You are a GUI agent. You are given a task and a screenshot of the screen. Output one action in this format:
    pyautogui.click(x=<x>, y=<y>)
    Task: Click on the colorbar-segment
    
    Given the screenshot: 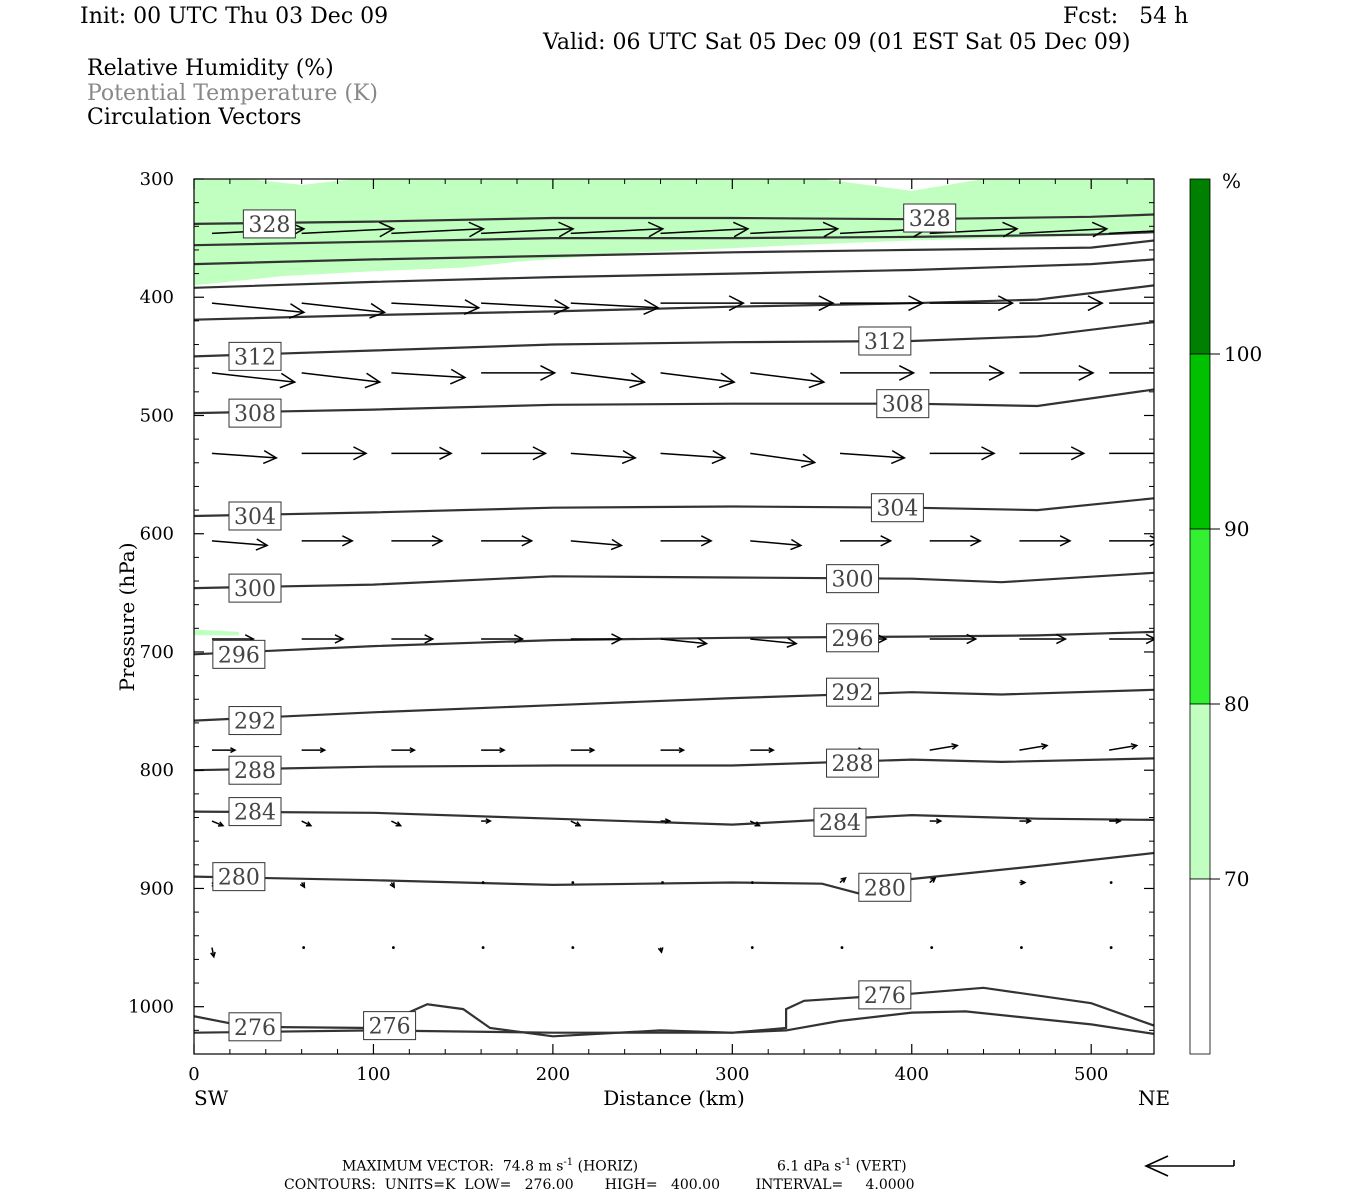 What is the action you would take?
    pyautogui.click(x=1200, y=266)
    